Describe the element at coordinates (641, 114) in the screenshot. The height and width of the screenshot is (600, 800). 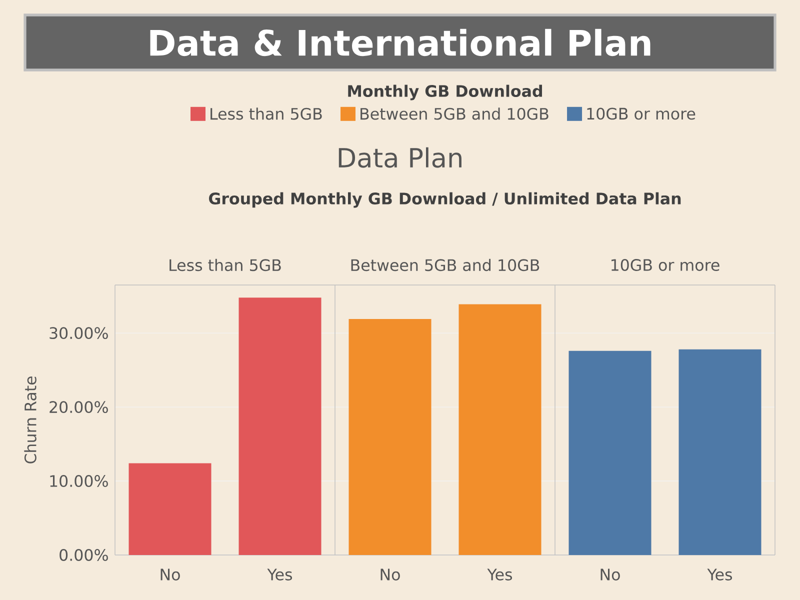
I see `legend-label: 10GB or more` at that location.